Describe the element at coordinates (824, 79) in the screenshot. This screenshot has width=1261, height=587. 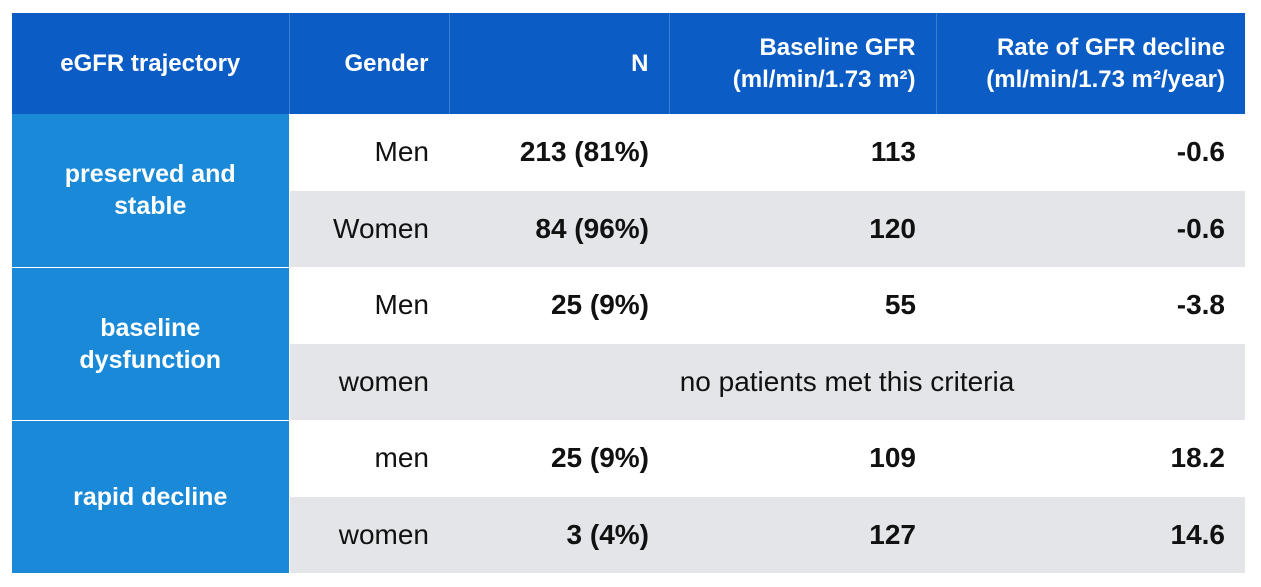
I see `header-baseline-line2: (ml/min/1.73 m²)` at that location.